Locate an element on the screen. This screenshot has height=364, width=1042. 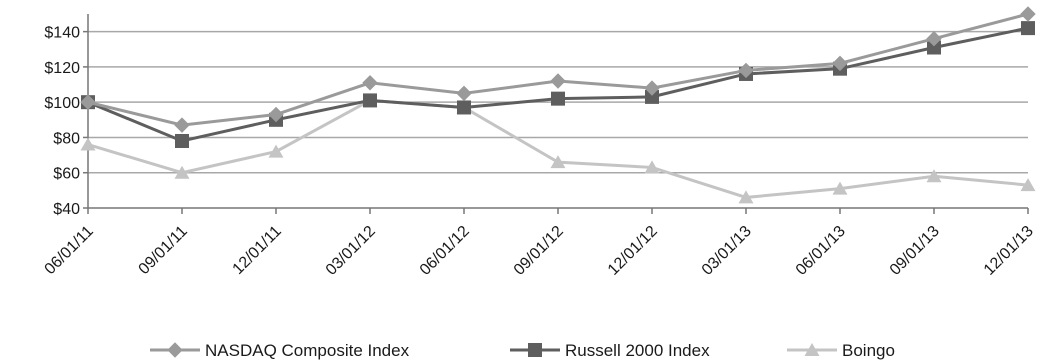
y-tick-label: $120 is located at coordinates (62, 68).